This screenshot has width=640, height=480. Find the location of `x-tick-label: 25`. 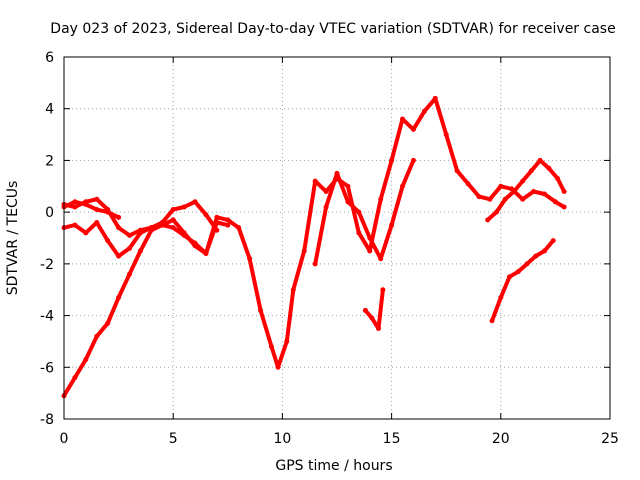

x-tick-label: 25 is located at coordinates (610, 439).